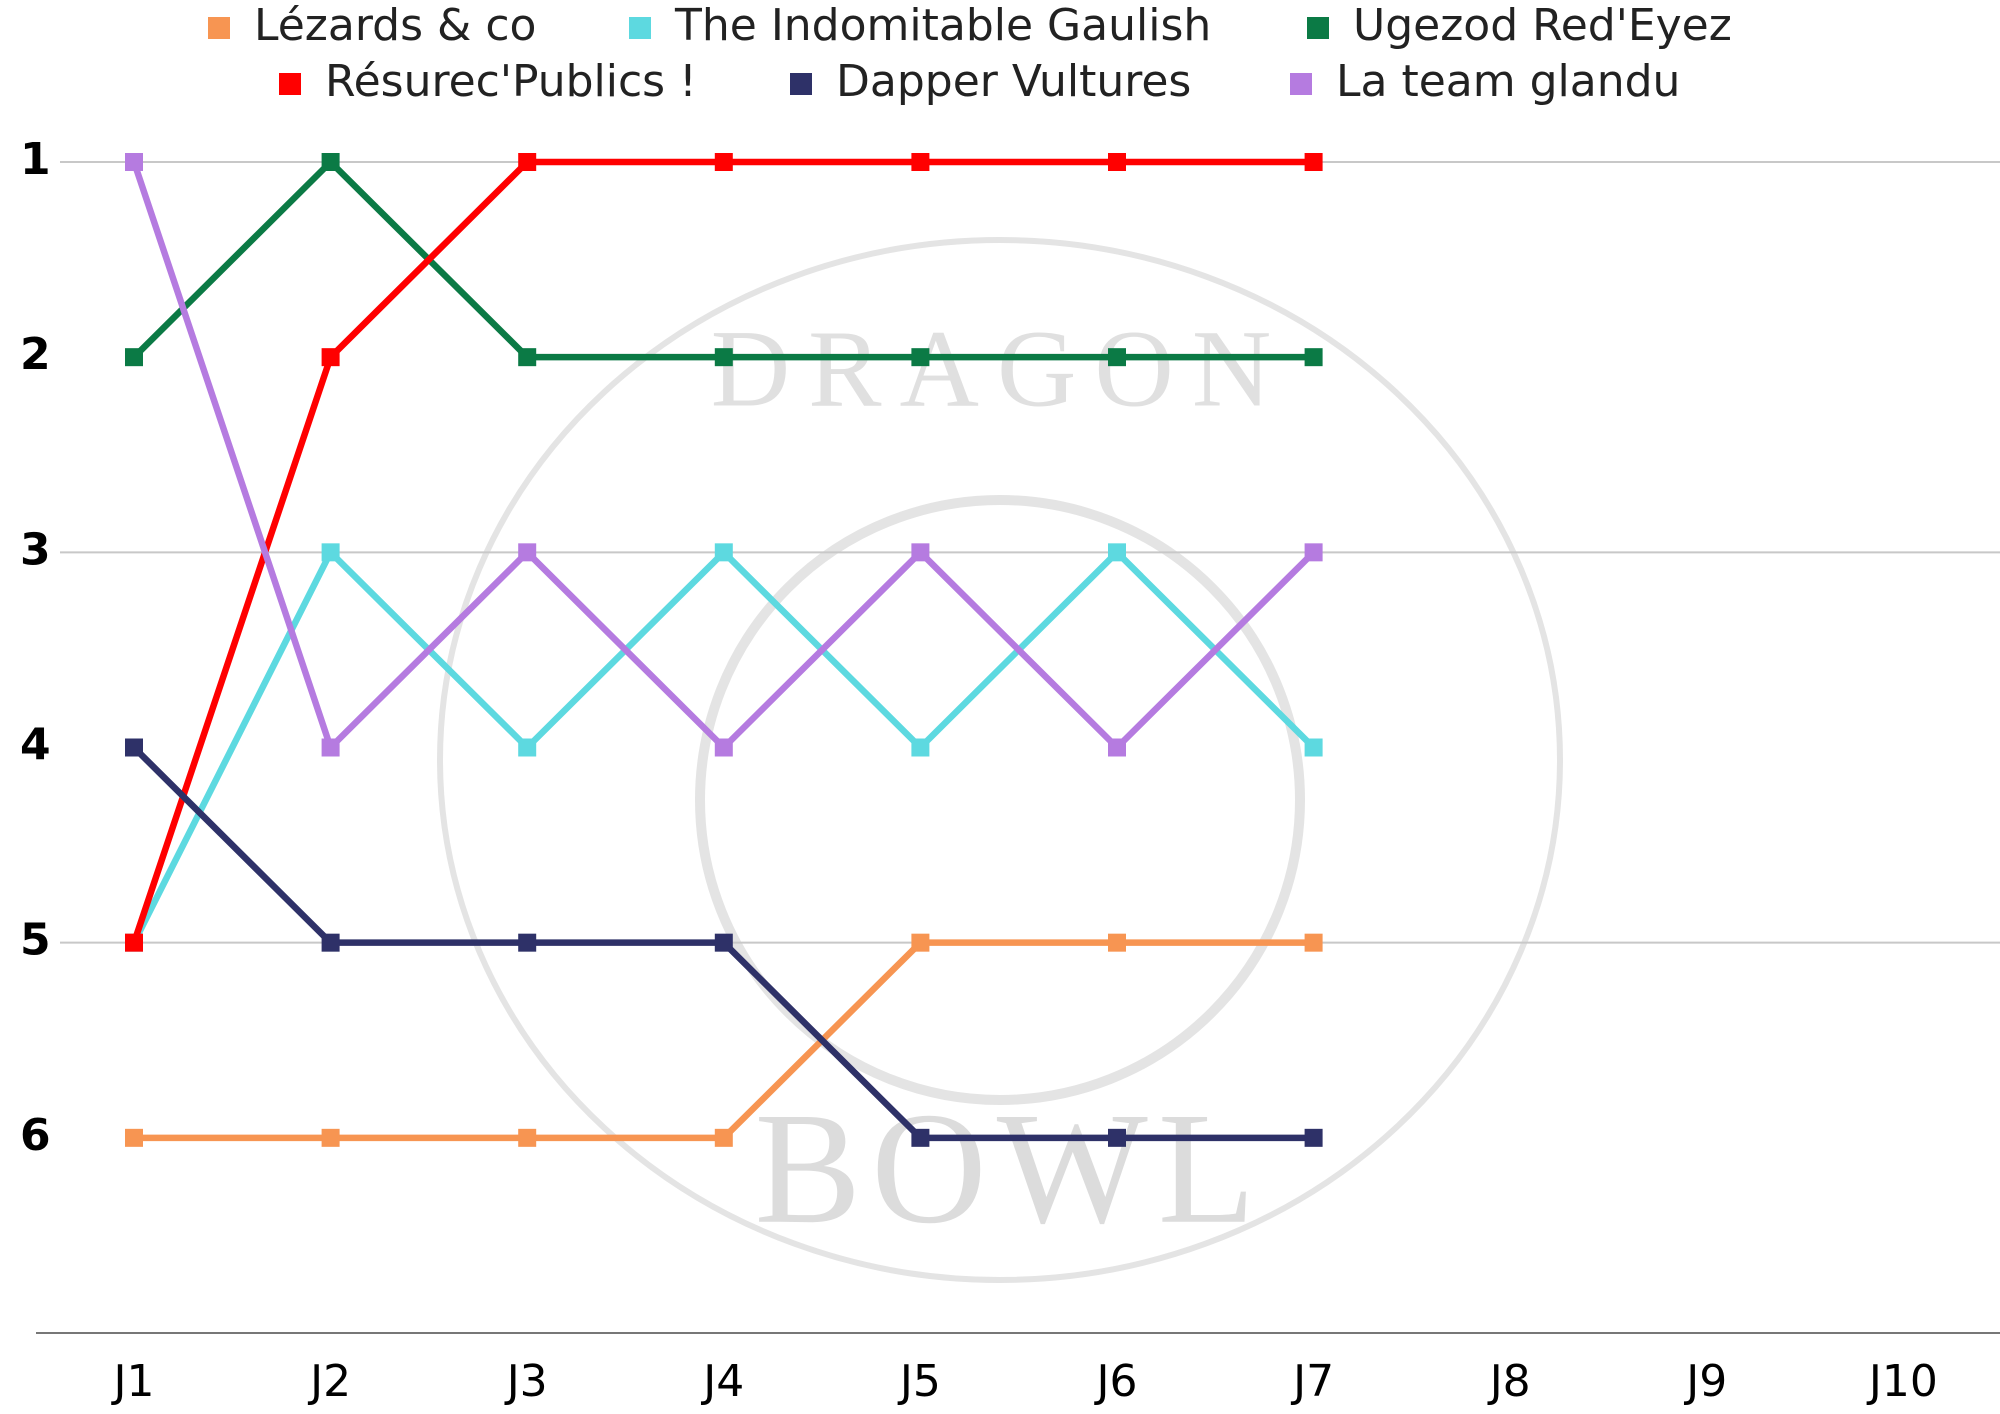 Image resolution: width=2000 pixels, height=1414 pixels. I want to click on x-tick-label: J7, so click(1312, 1381).